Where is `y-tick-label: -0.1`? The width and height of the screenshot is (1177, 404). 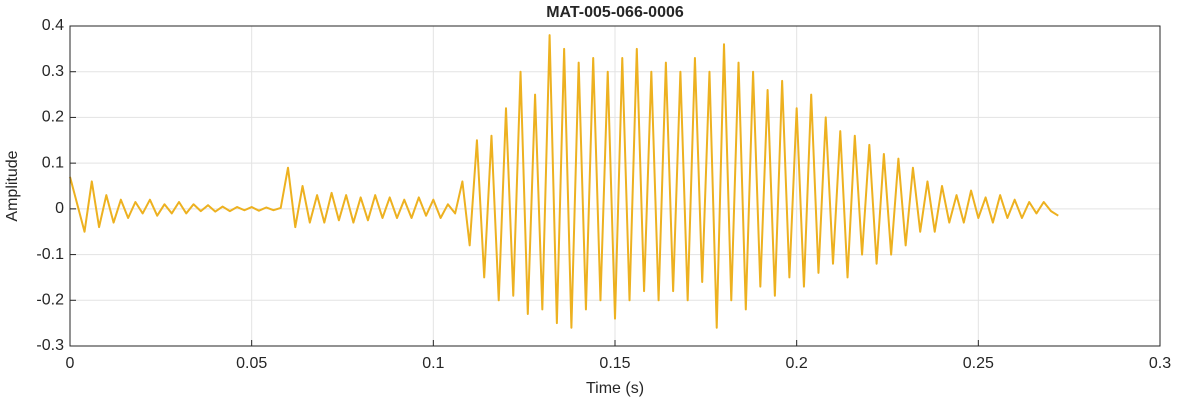 y-tick-label: -0.1 is located at coordinates (50, 254).